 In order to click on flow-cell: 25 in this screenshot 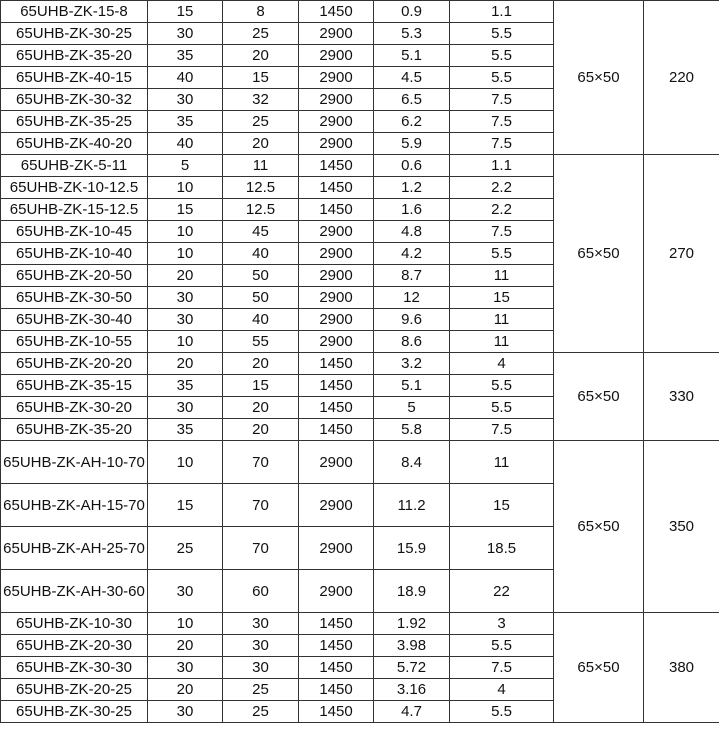, I will do `click(185, 548)`.